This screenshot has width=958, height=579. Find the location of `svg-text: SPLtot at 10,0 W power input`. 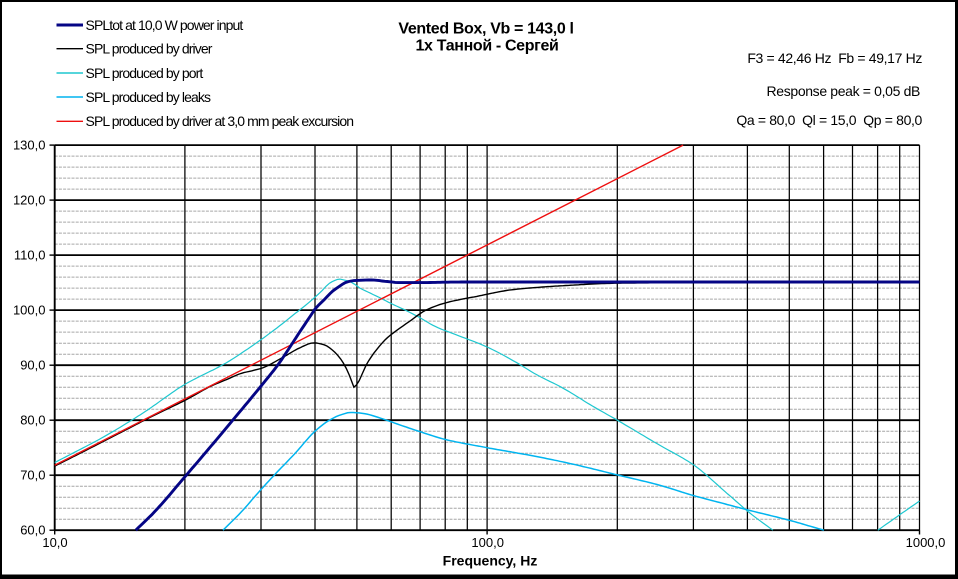

svg-text: SPLtot at 10,0 W power input is located at coordinates (165, 25).